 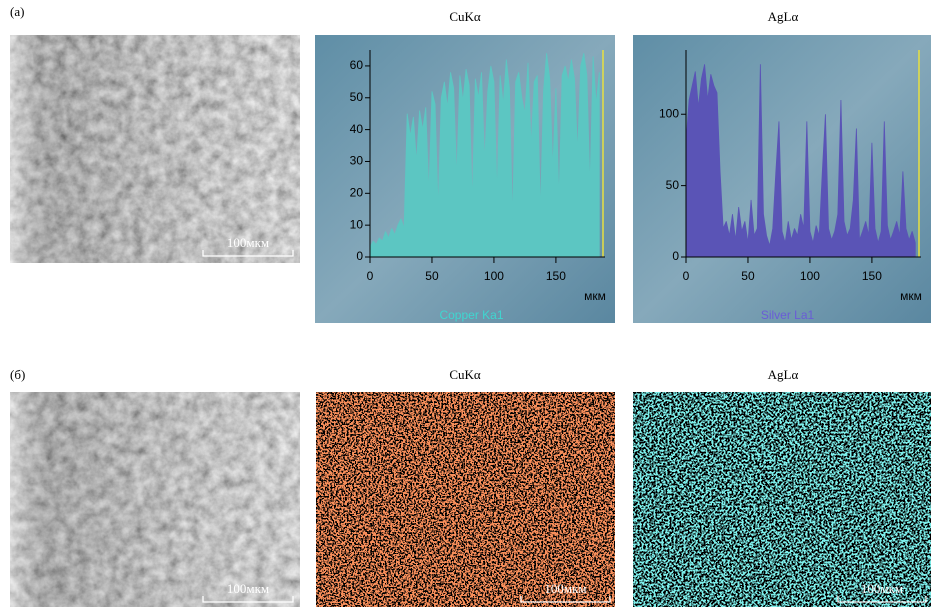 I want to click on ag-map, so click(x=782, y=499).